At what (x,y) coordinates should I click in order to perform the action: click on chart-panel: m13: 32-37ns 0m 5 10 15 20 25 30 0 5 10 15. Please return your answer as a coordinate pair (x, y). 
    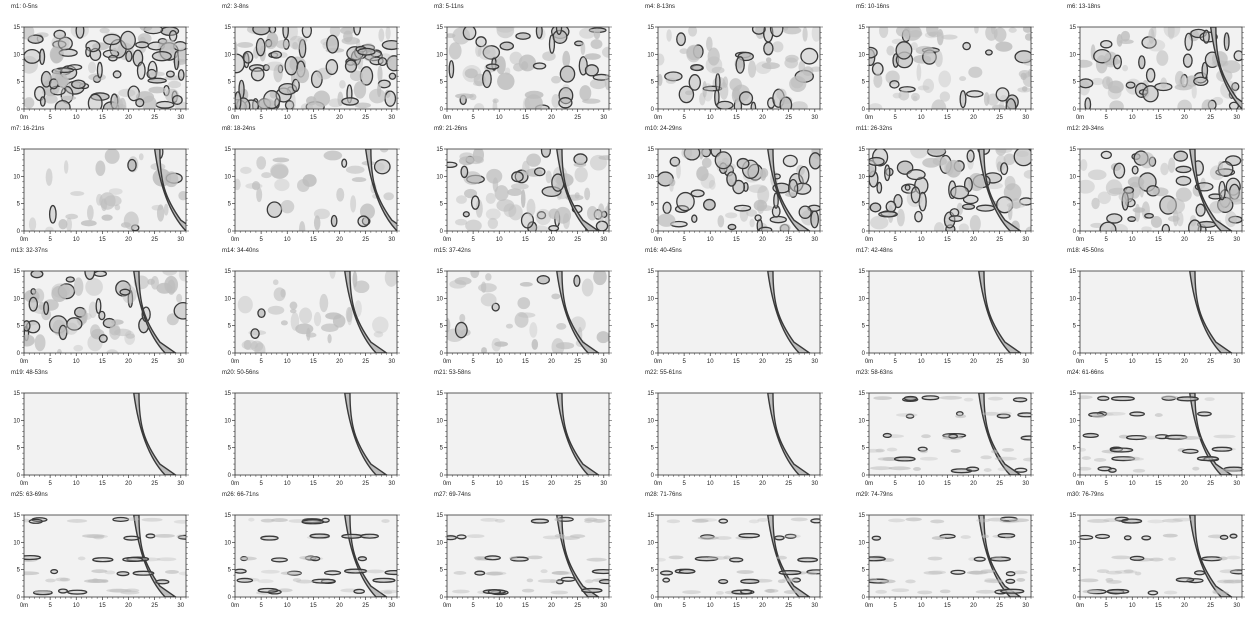
    Looking at the image, I should click on (106, 308).